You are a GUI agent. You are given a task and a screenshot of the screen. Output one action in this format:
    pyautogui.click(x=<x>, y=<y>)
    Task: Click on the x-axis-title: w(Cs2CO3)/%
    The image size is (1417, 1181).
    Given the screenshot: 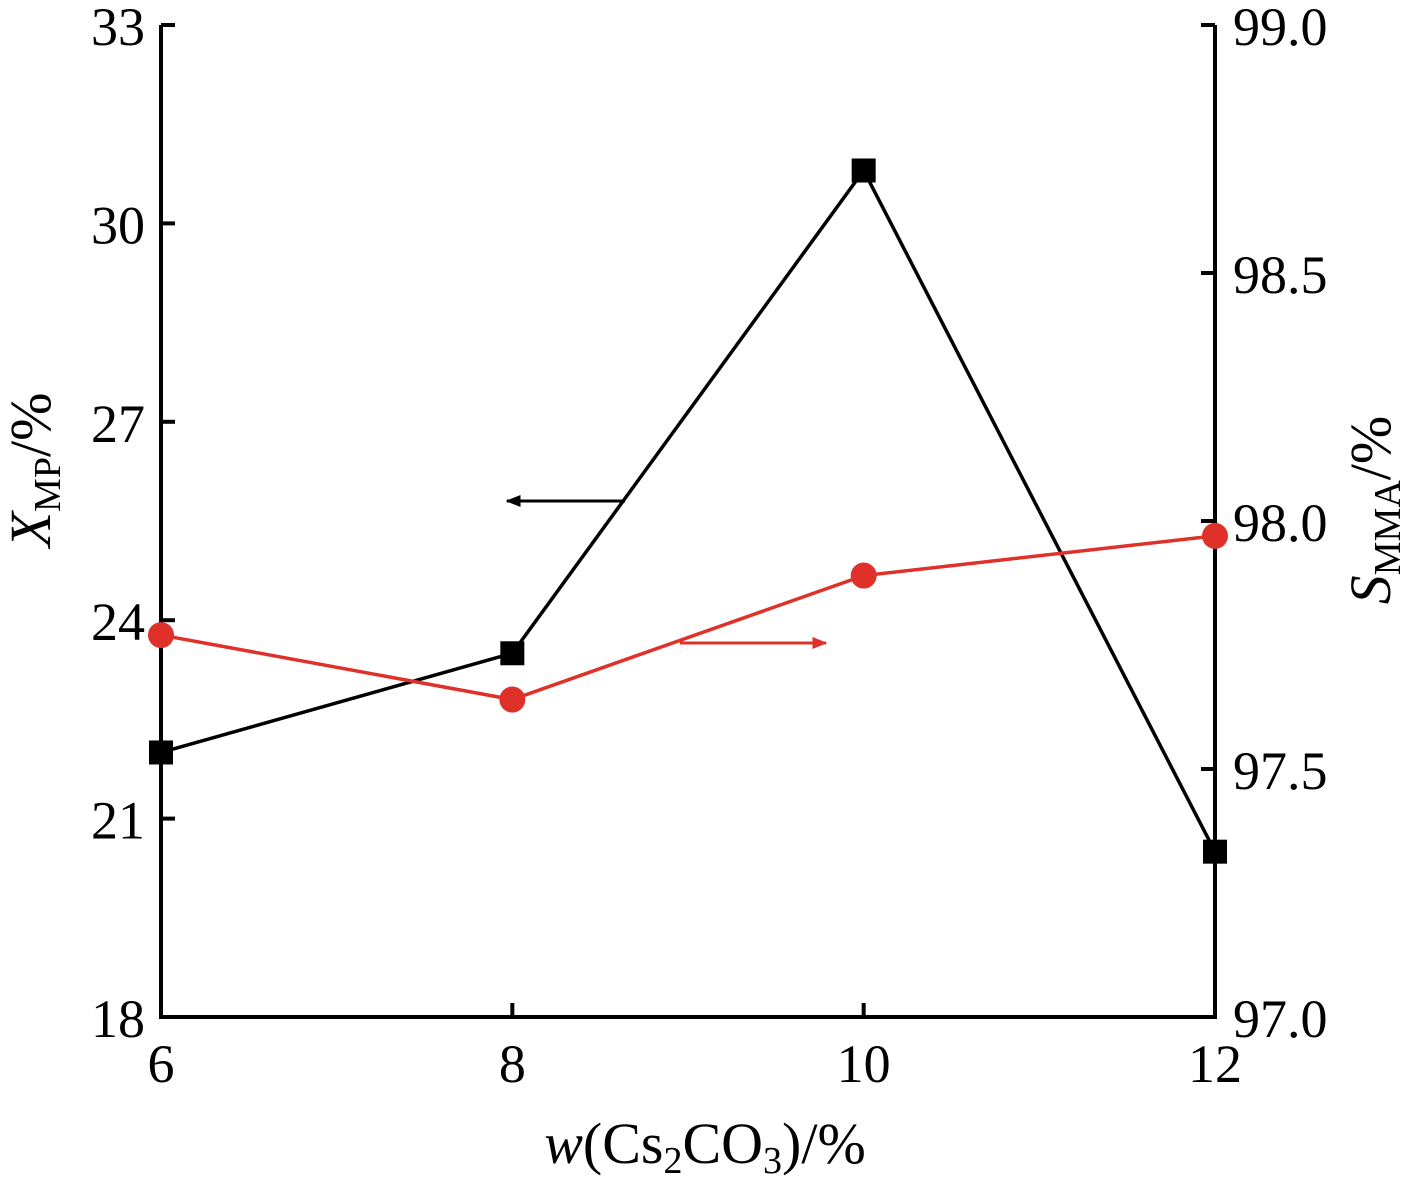 What is the action you would take?
    pyautogui.click(x=705, y=1146)
    